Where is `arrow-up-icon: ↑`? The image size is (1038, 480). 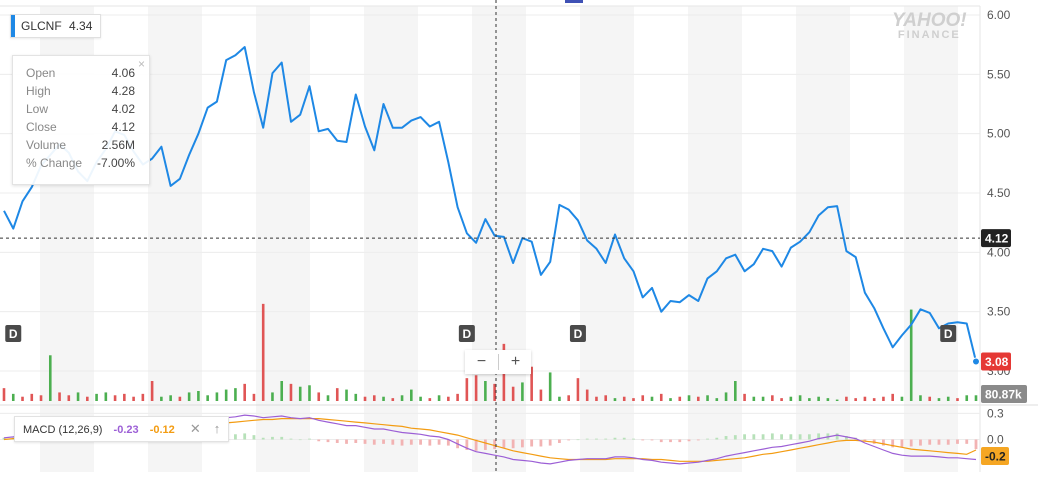 arrow-up-icon: ↑ is located at coordinates (217, 428).